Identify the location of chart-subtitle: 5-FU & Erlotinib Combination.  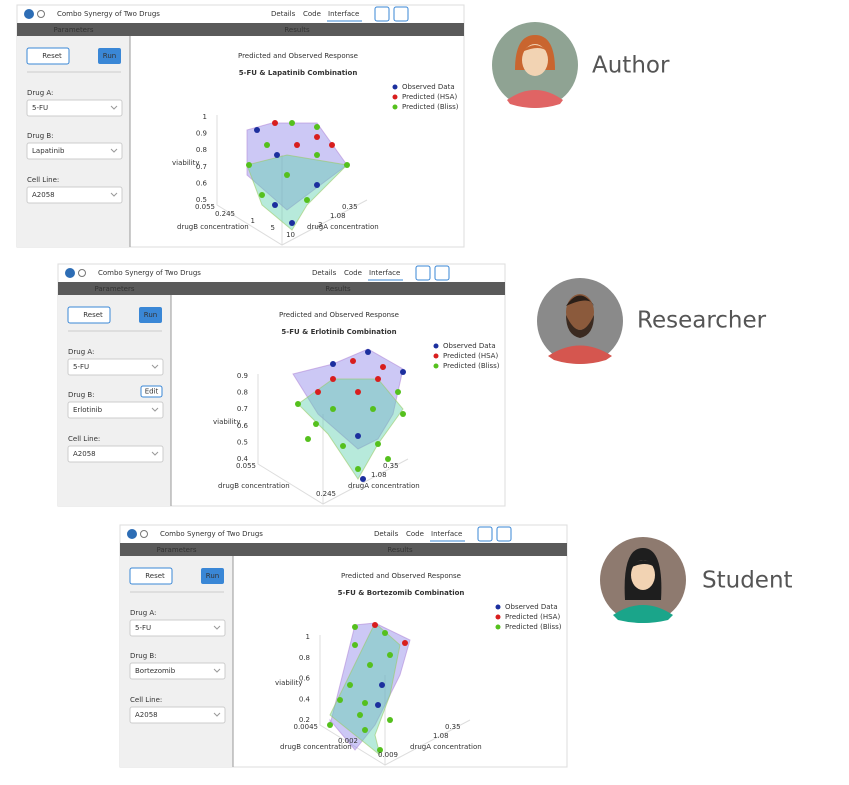
(338, 332).